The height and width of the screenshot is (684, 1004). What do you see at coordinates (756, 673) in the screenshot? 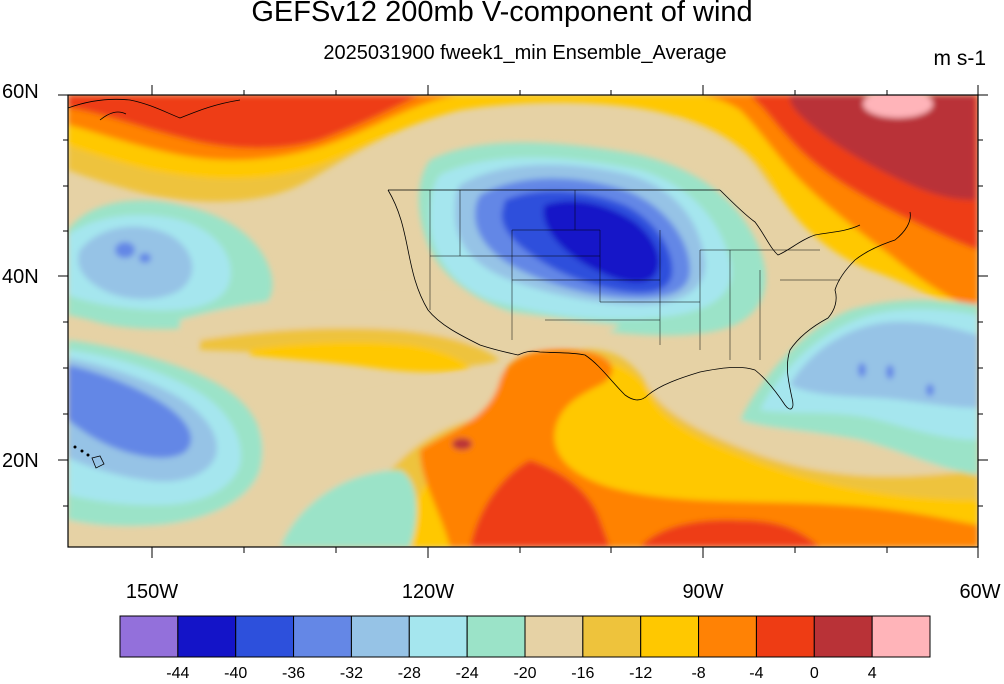
I see `colorbar-label: -4` at bounding box center [756, 673].